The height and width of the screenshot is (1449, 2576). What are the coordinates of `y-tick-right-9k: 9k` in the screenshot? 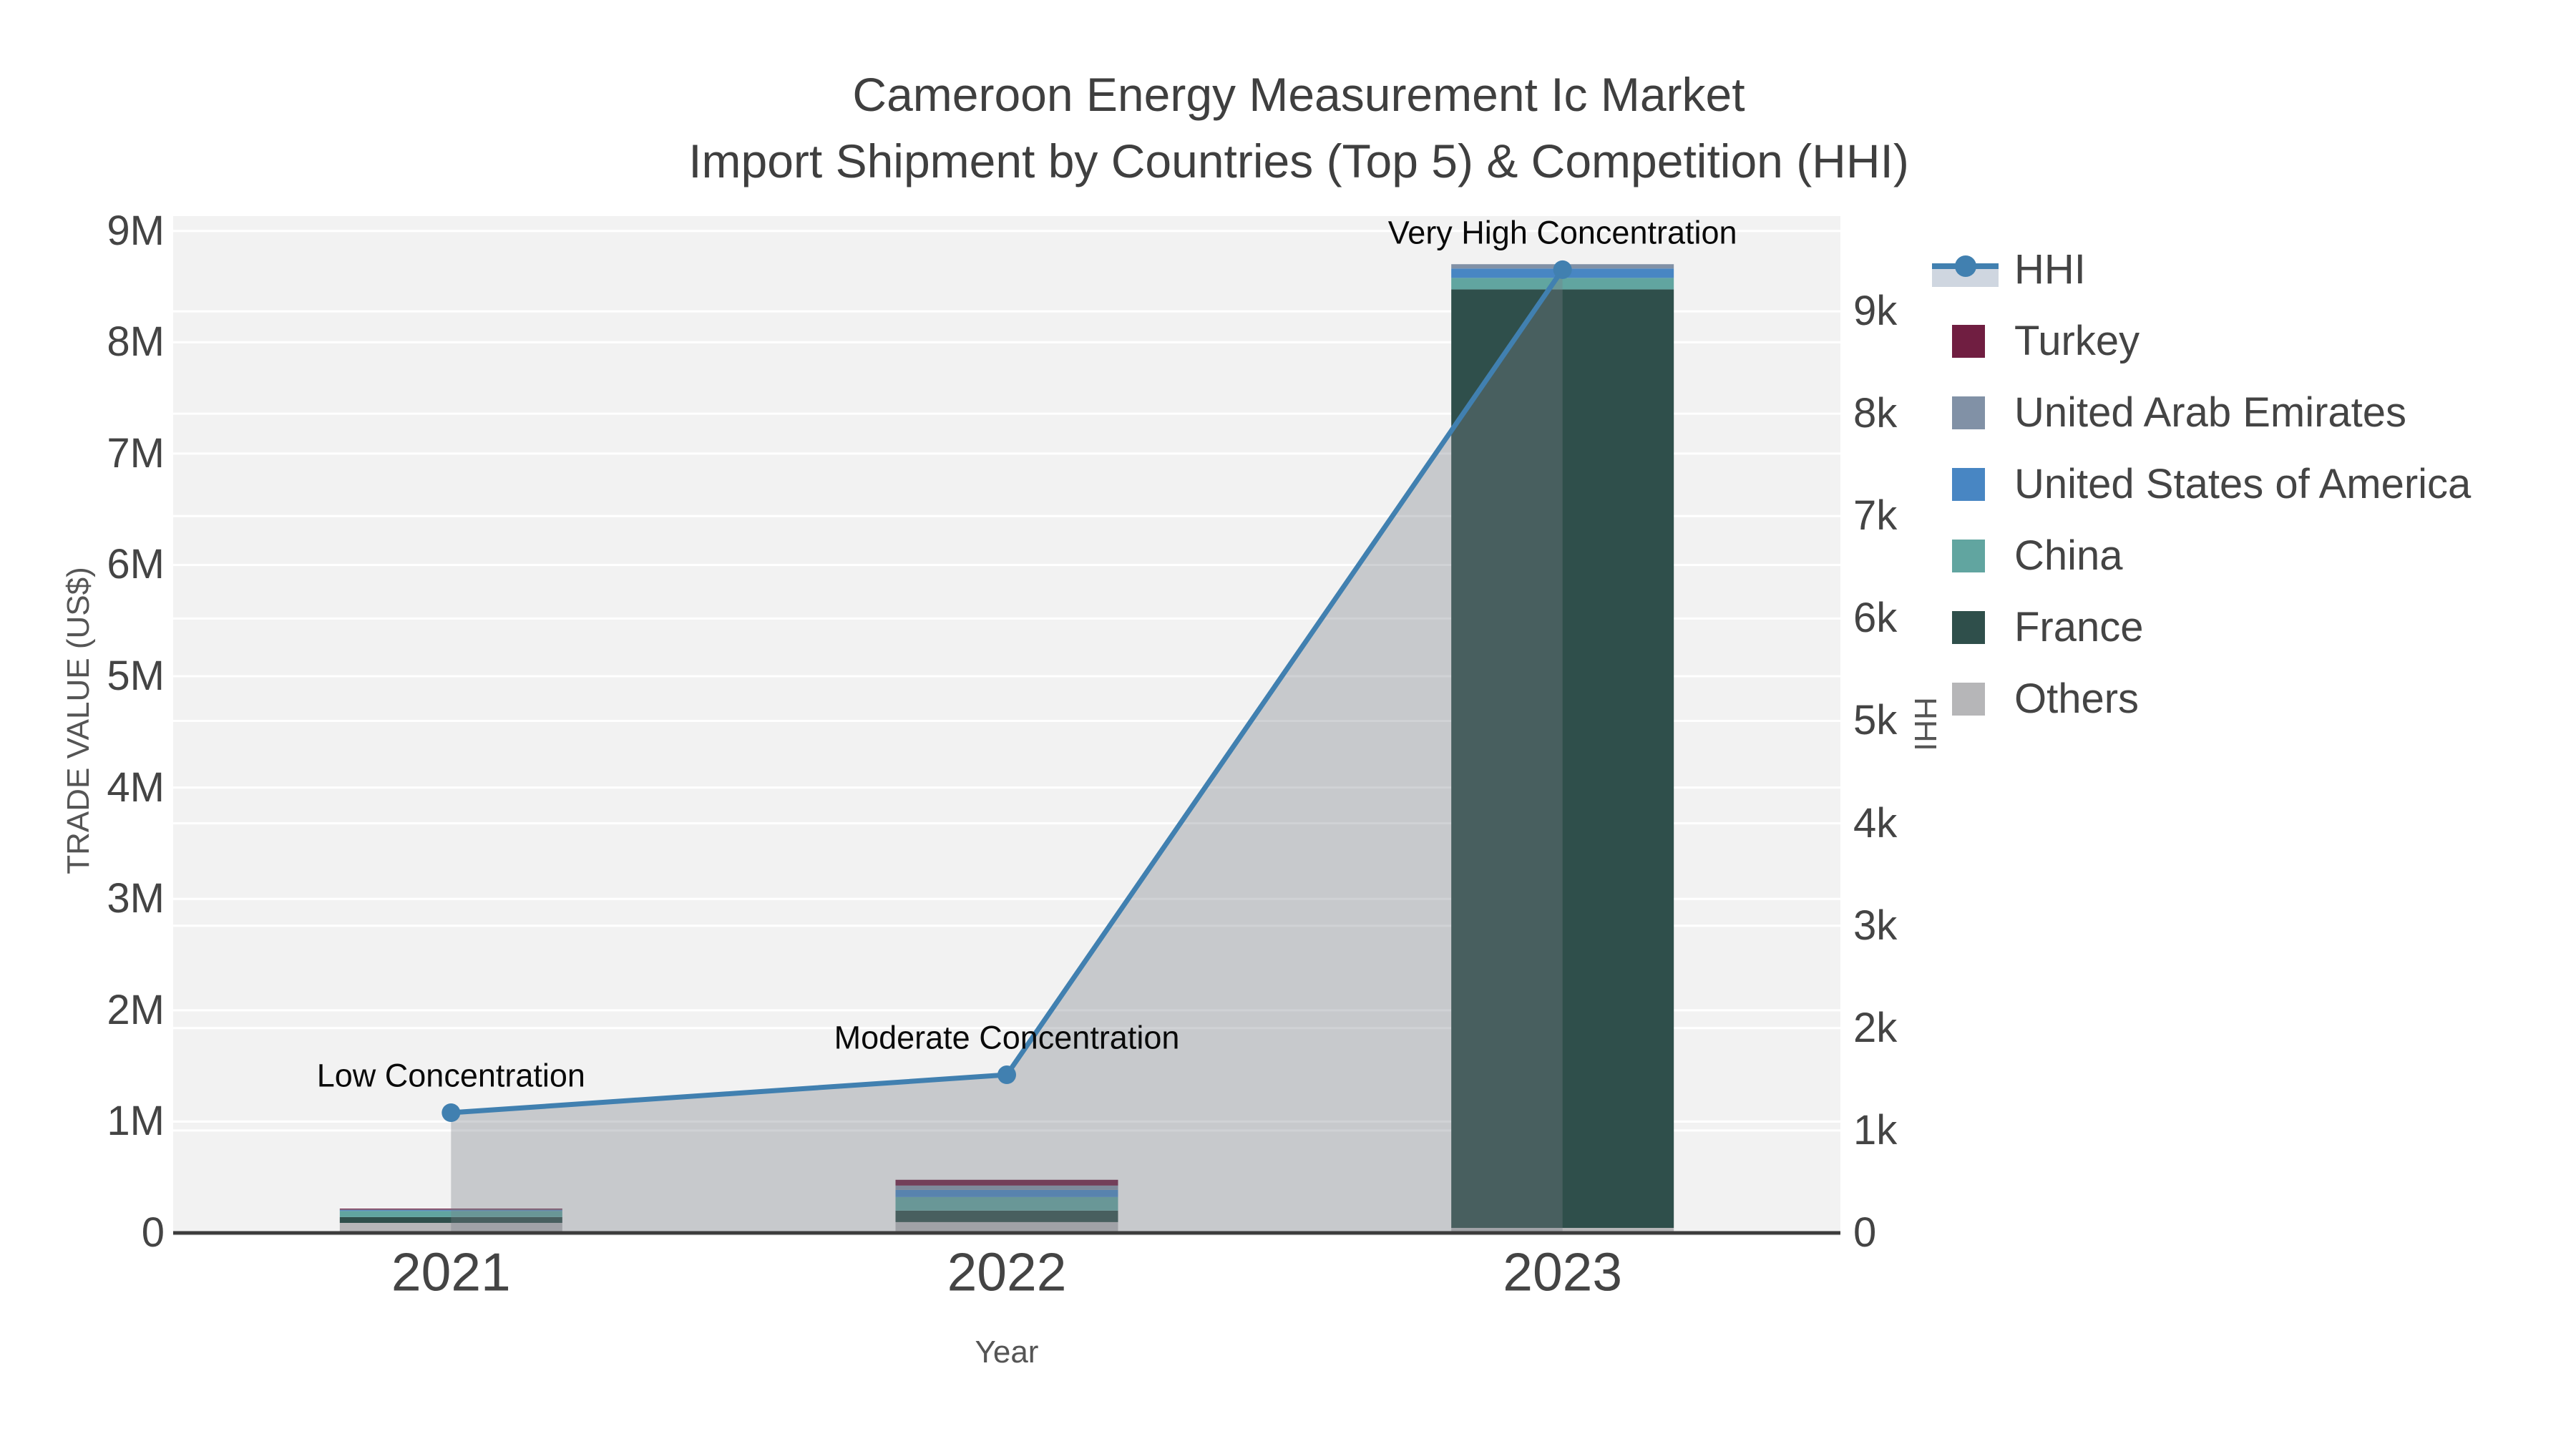 It's located at (1875, 311).